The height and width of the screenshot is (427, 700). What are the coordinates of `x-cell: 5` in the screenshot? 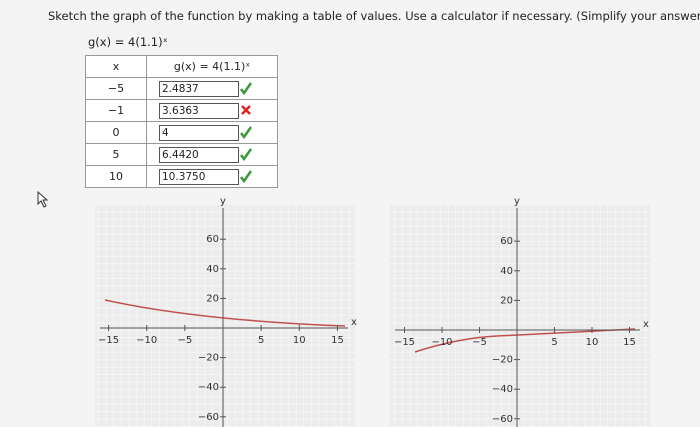 It's located at (116, 154).